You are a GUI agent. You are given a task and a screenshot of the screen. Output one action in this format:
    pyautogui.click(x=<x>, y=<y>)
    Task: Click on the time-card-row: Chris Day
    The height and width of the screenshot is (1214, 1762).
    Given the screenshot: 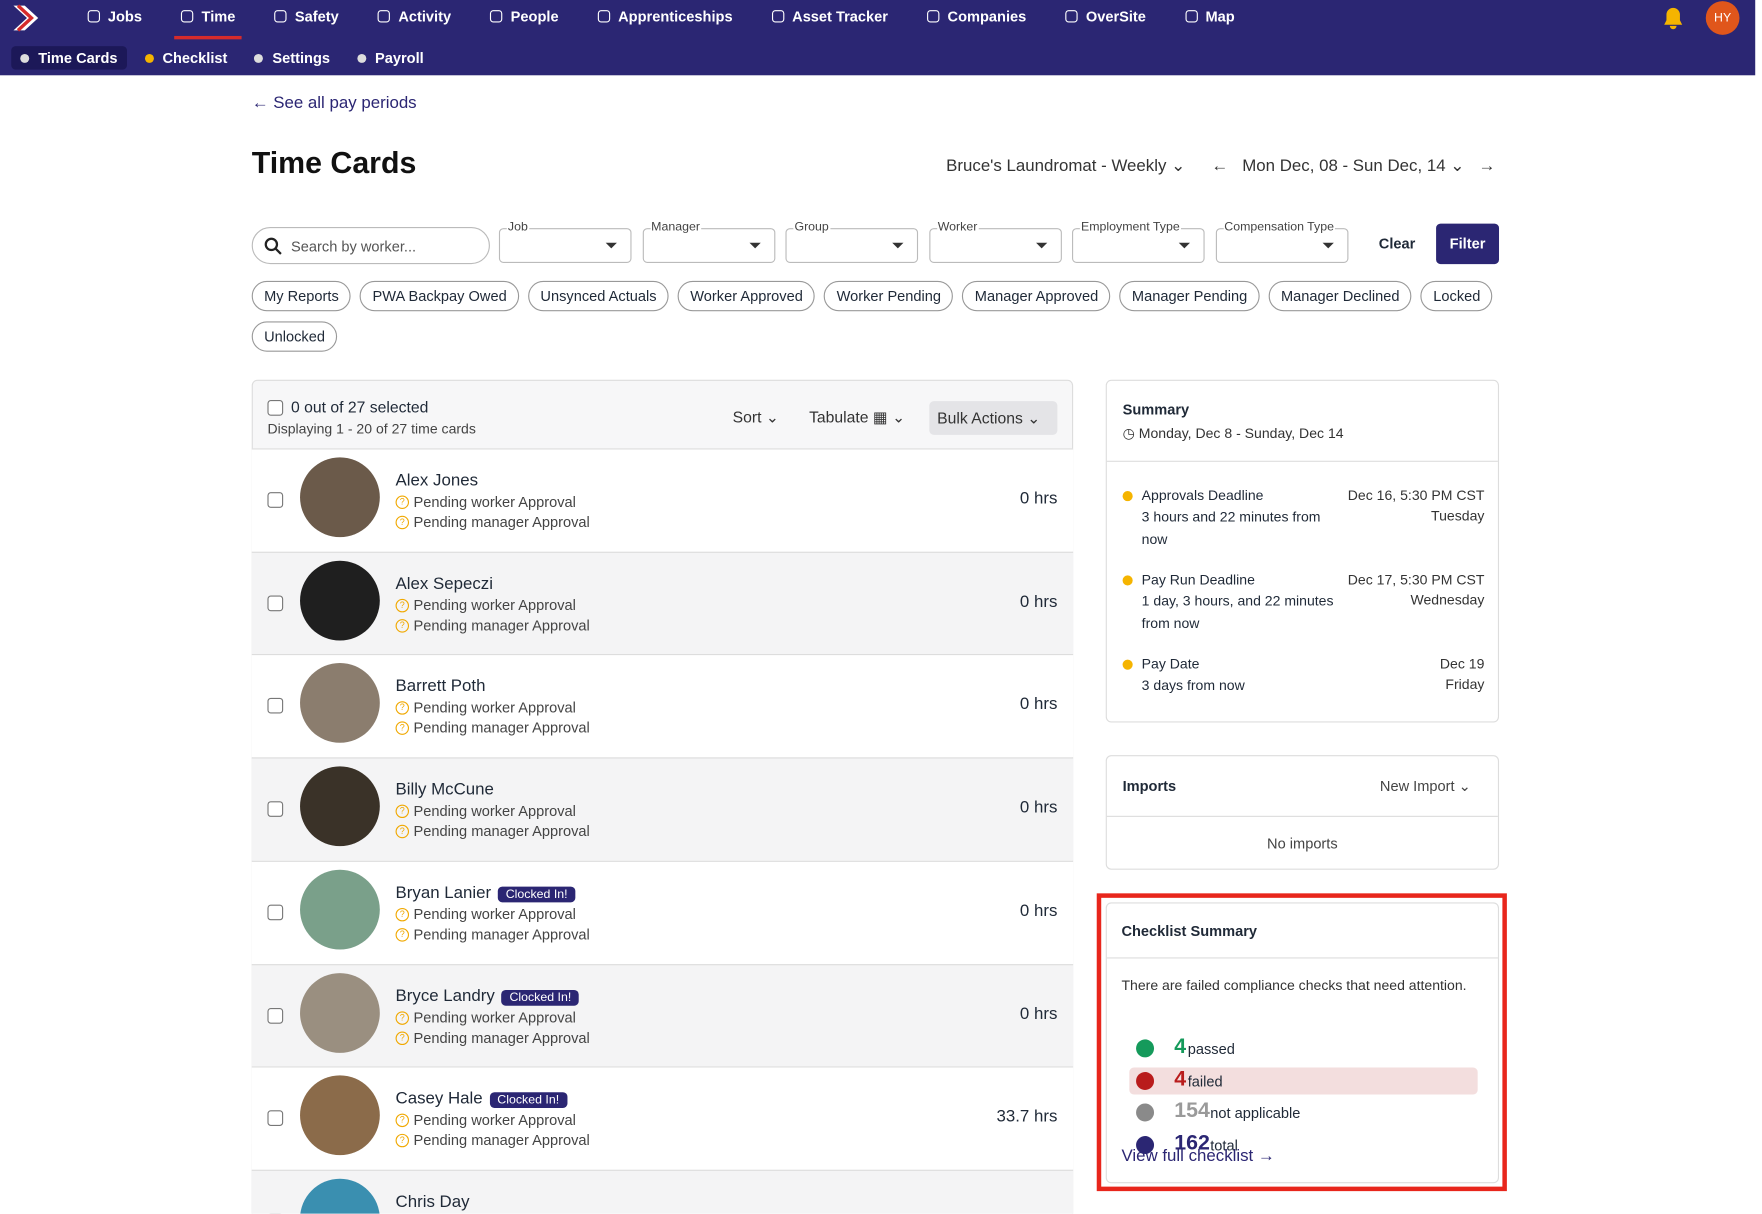 What is the action you would take?
    pyautogui.click(x=662, y=1191)
    